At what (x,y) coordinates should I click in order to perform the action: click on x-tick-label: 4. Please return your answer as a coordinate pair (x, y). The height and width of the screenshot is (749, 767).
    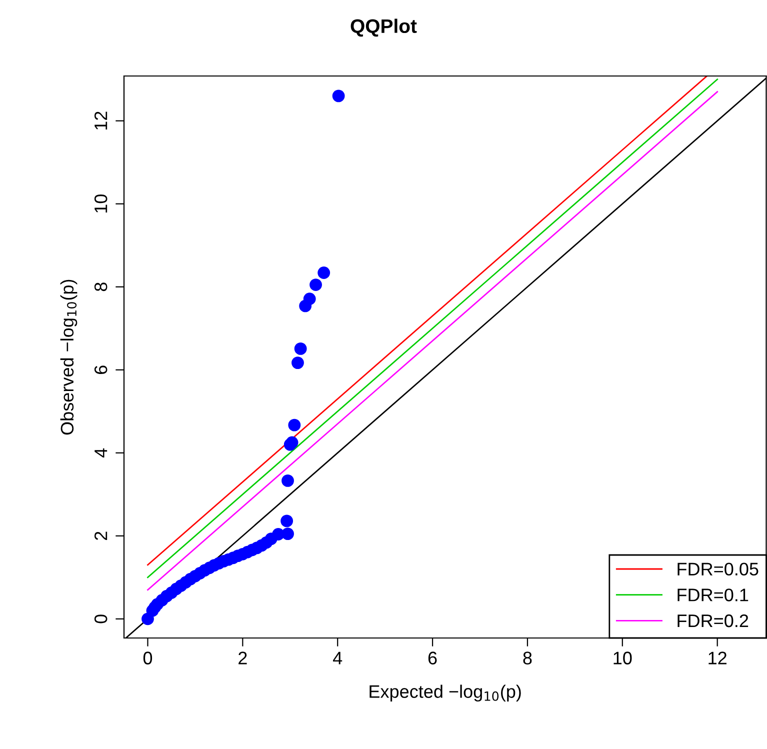
    Looking at the image, I should click on (337, 658).